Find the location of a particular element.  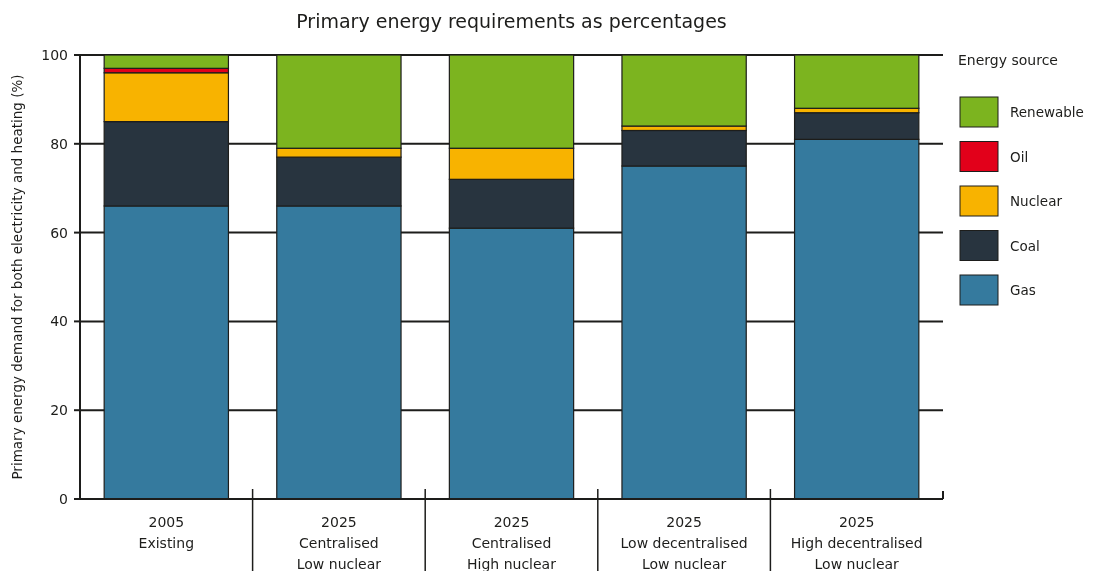

y-tick-label: 40 is located at coordinates (59, 321).